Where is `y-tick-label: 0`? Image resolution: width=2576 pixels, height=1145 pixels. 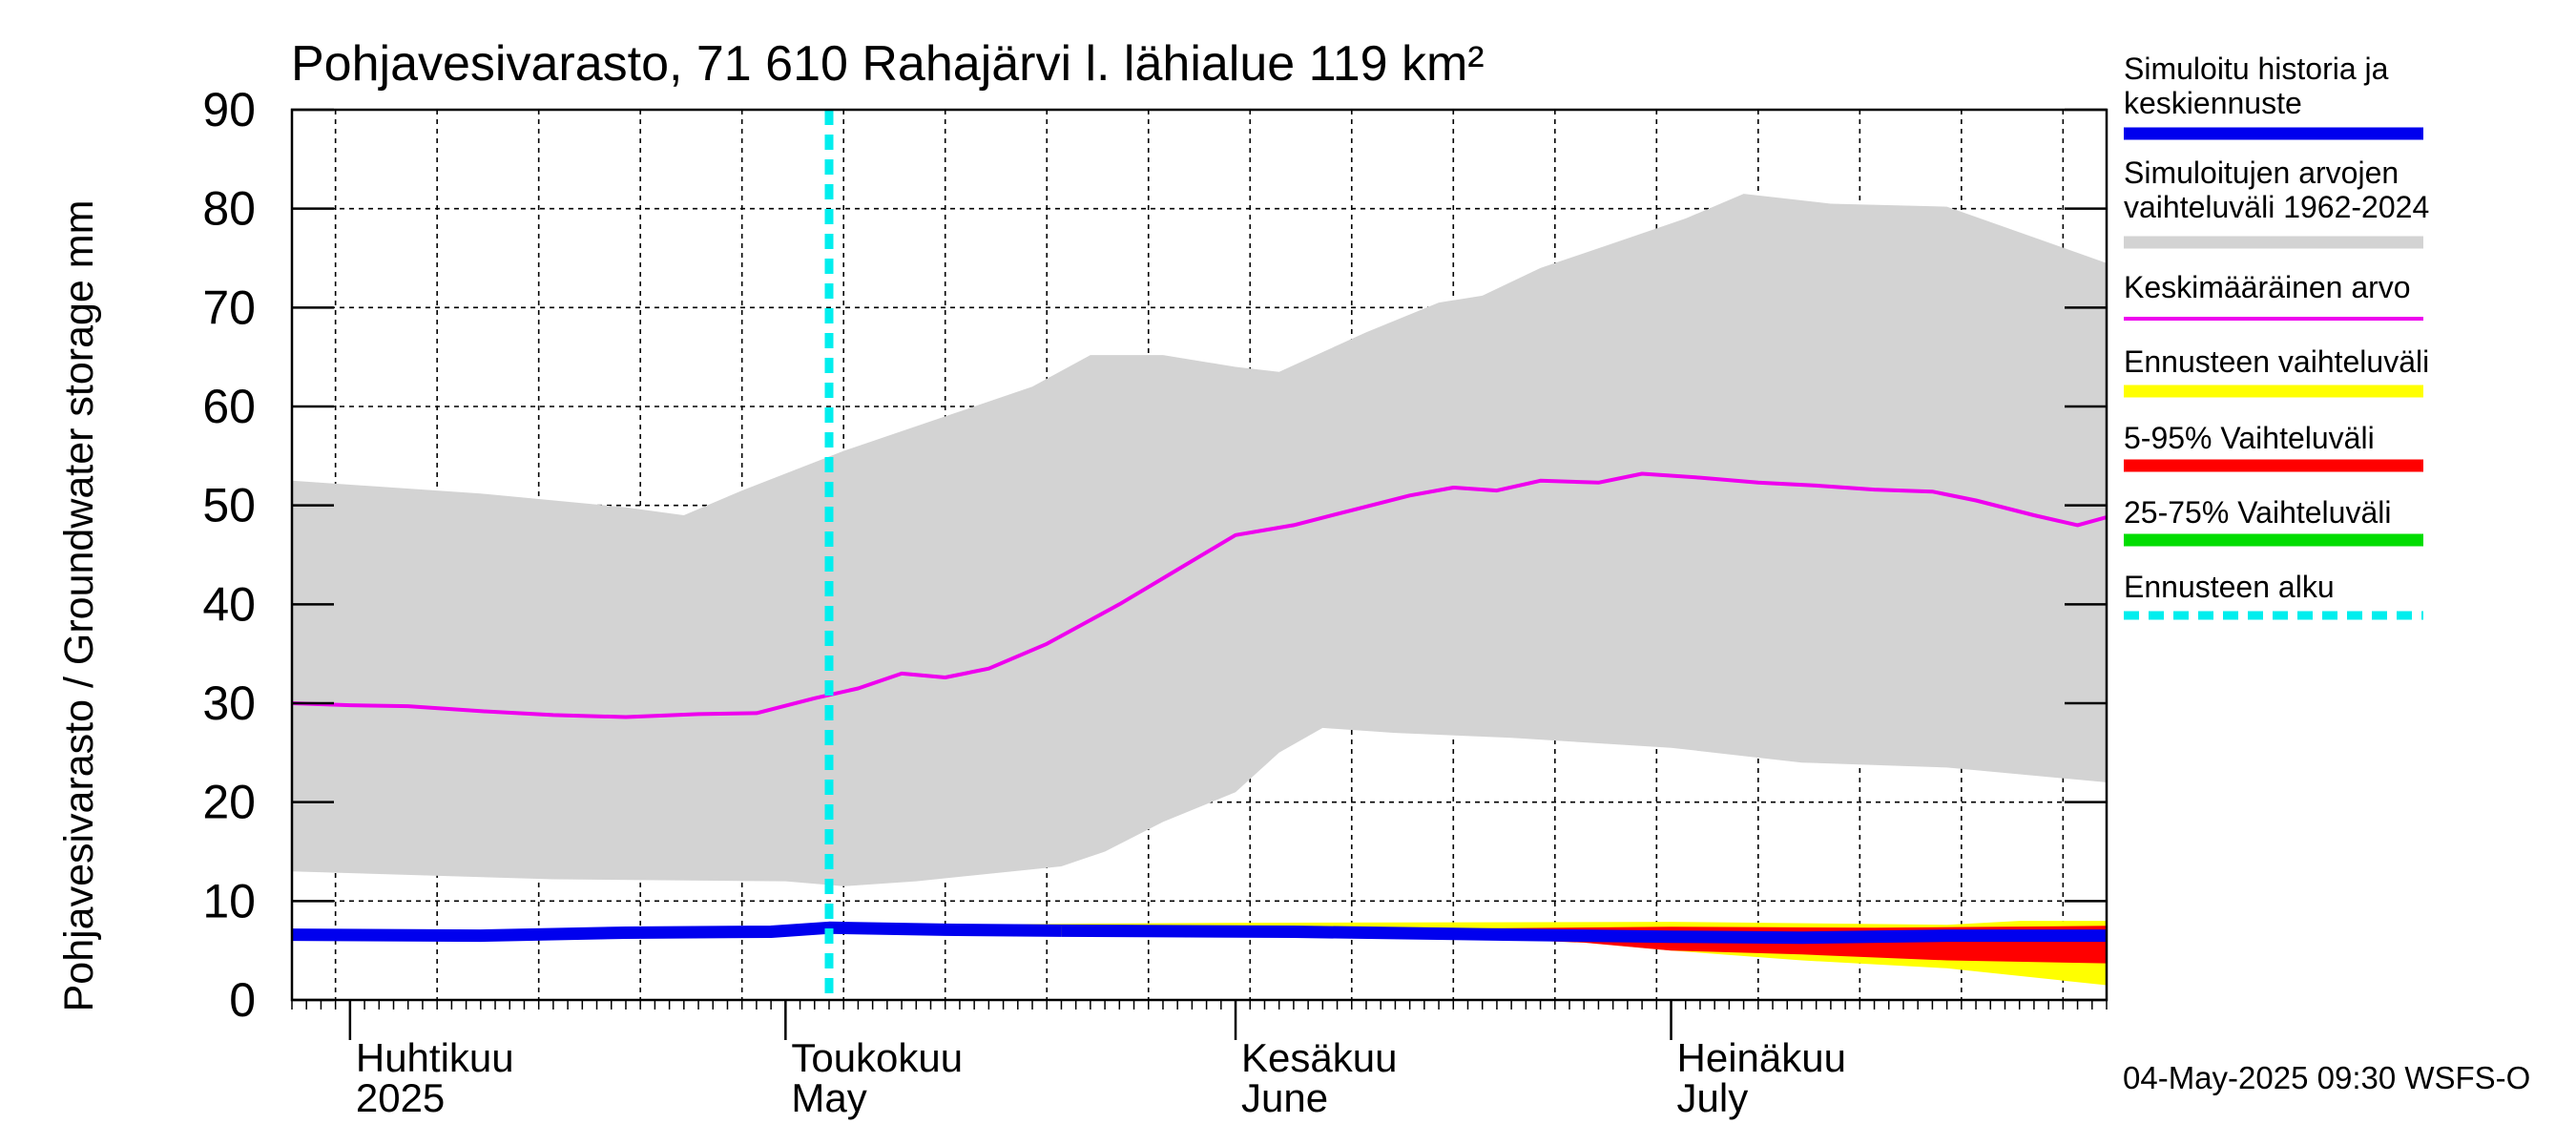 y-tick-label: 0 is located at coordinates (242, 1000).